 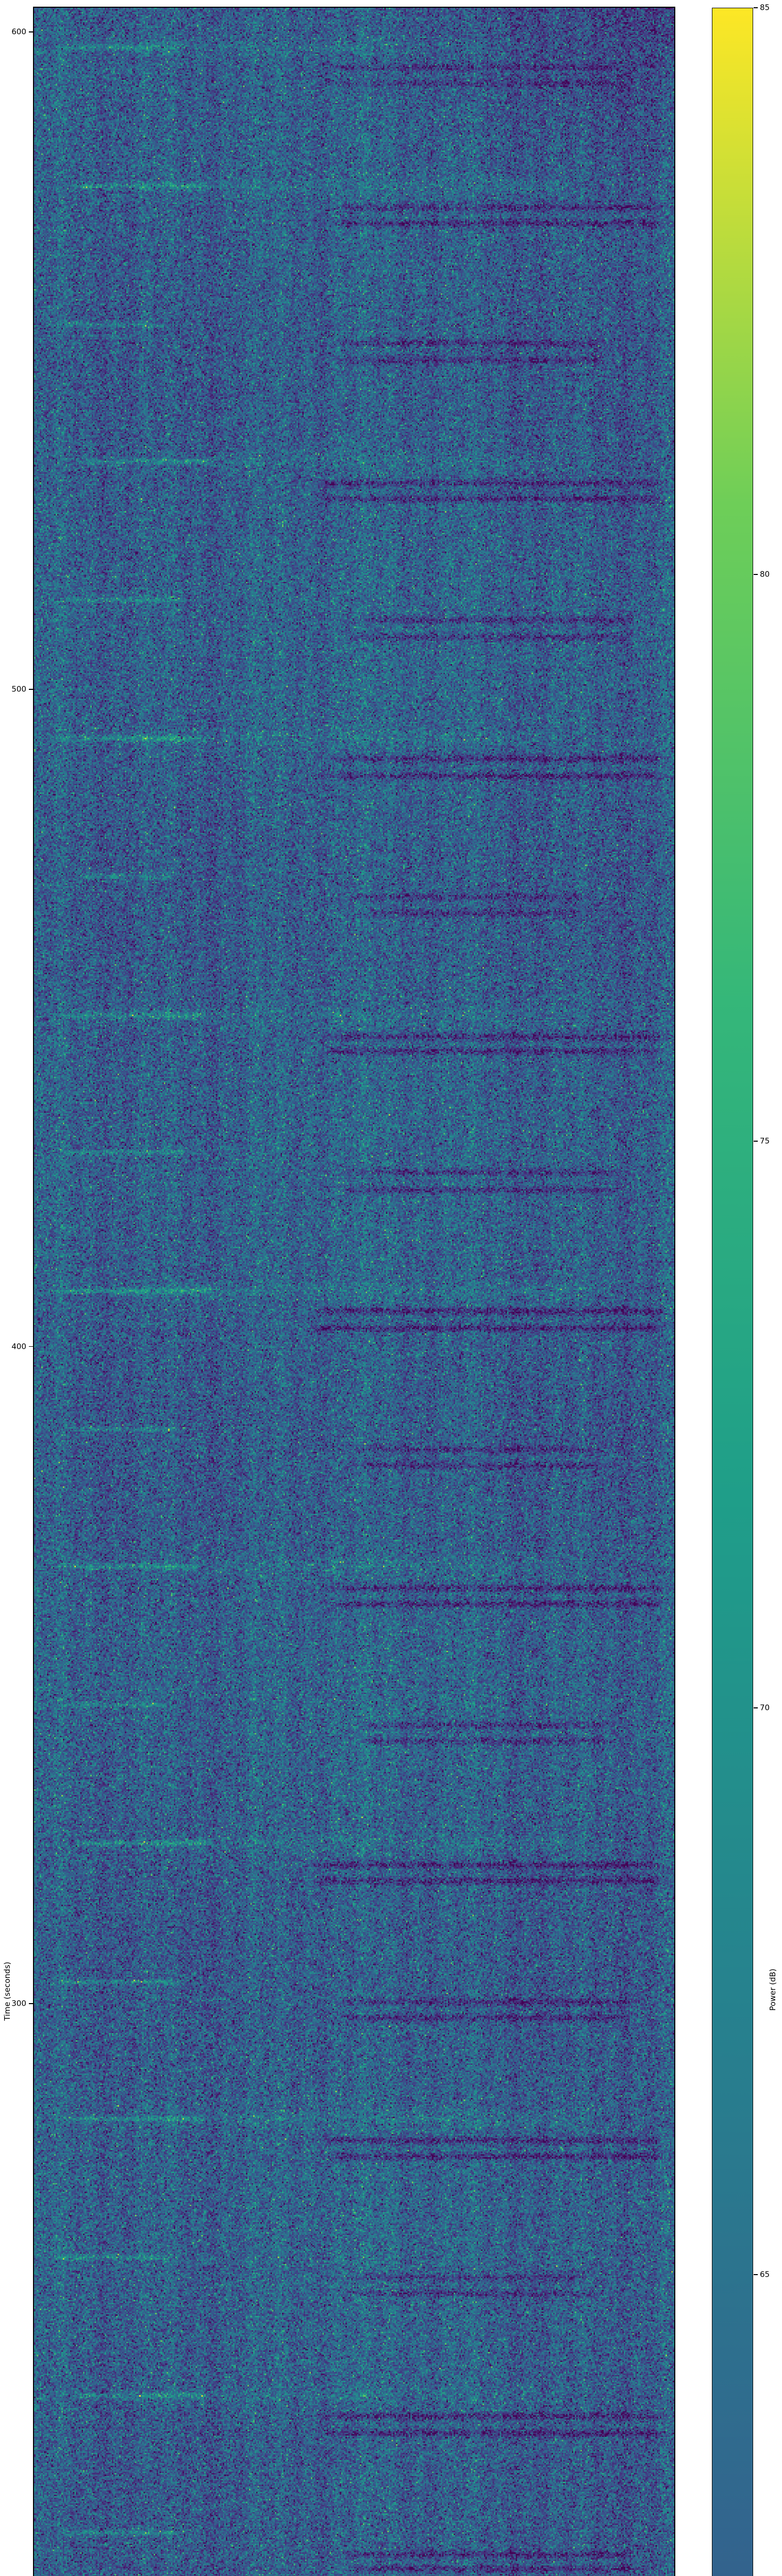 I want to click on colorbar-tick-label: 85, so click(x=765, y=8).